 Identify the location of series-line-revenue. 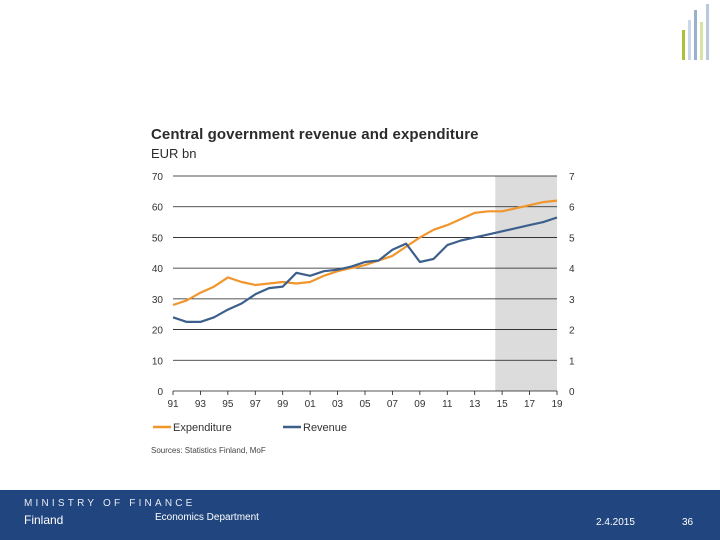
(365, 269).